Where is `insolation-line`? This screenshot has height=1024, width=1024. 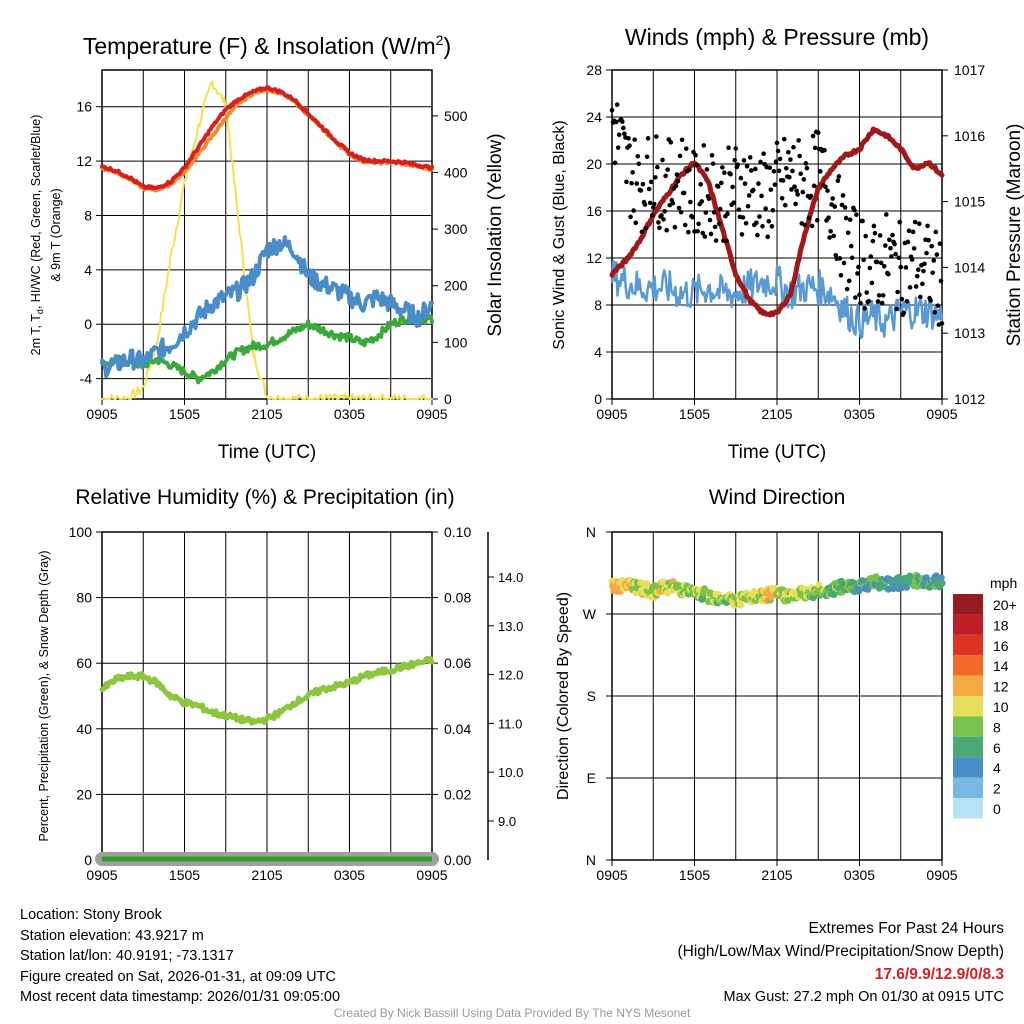 insolation-line is located at coordinates (267, 240).